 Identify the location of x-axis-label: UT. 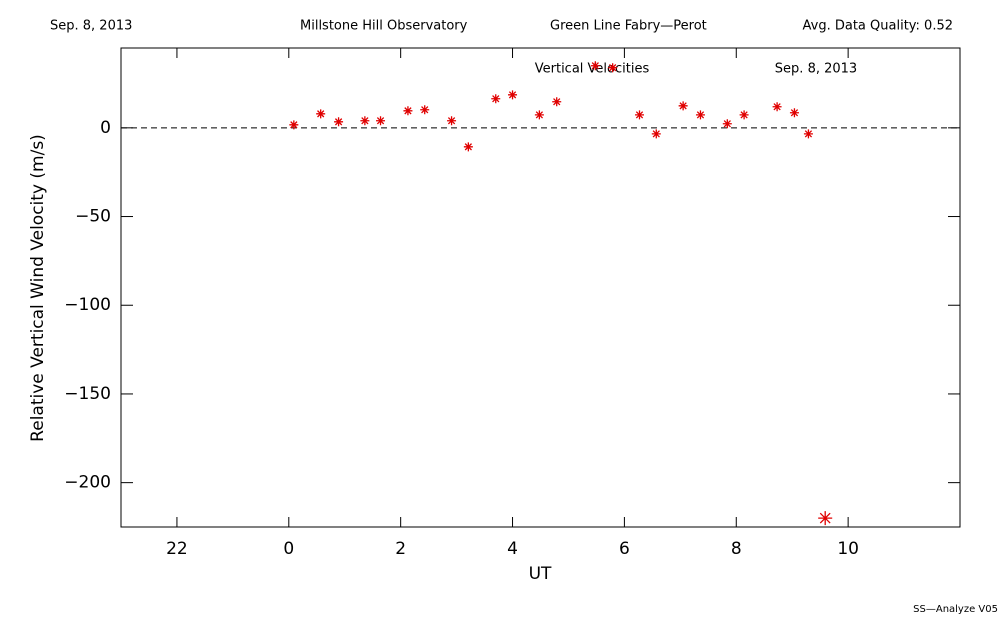
(540, 574).